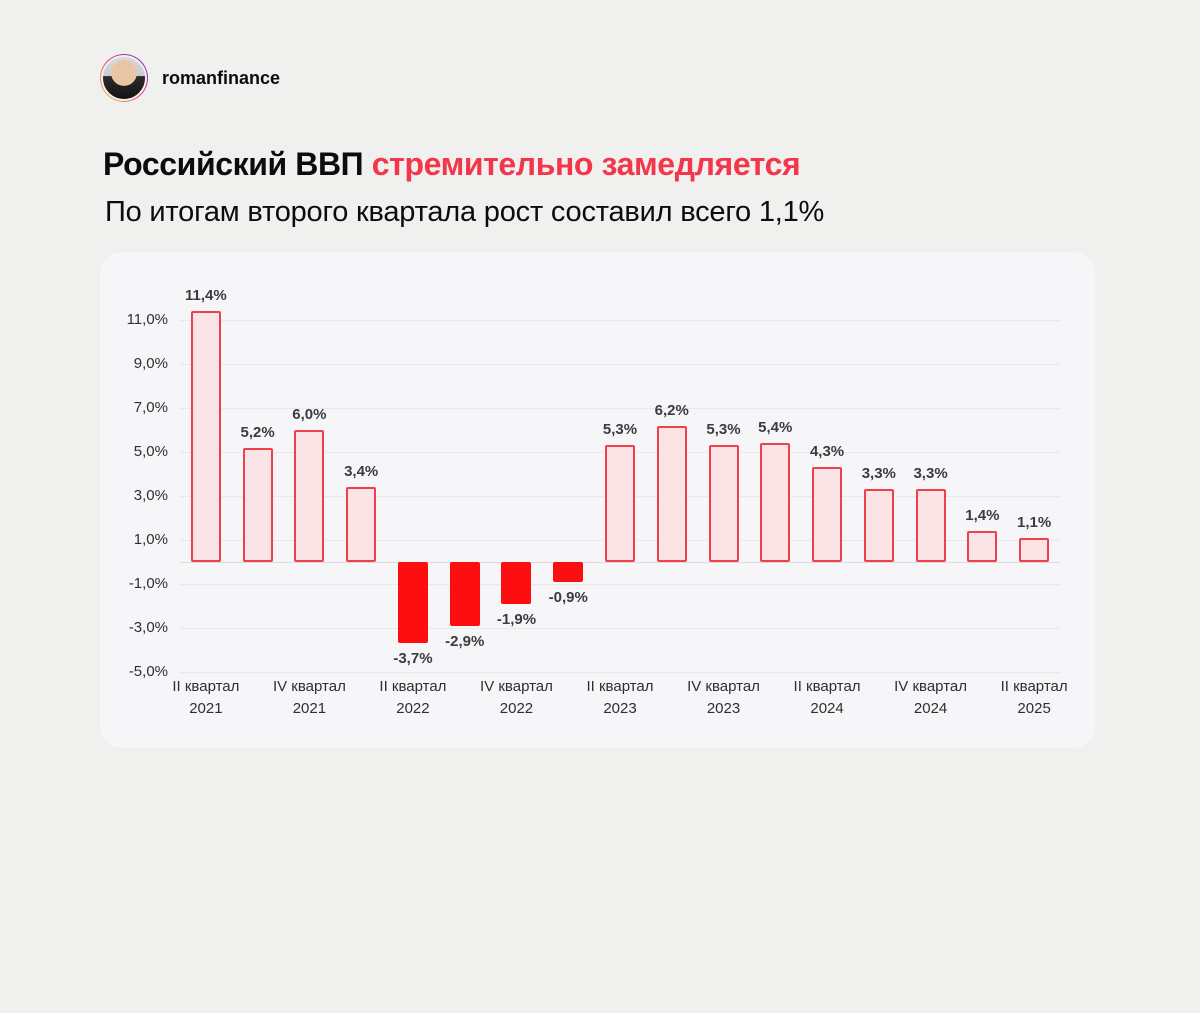 The width and height of the screenshot is (1200, 1013). Describe the element at coordinates (148, 671) in the screenshot. I see `y-tick-label: -5,0%` at that location.